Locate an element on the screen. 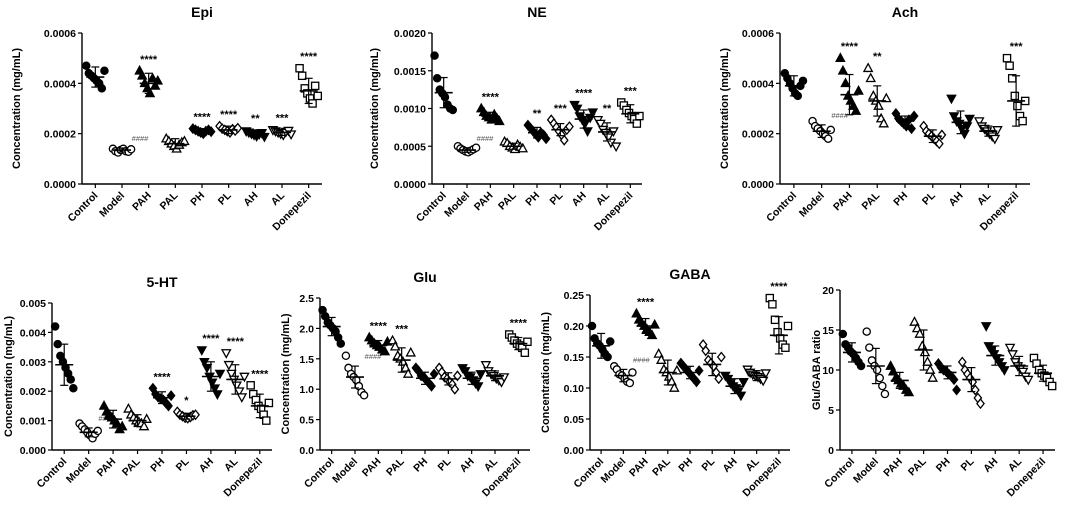 This screenshot has height=508, width=1065. y-tick-label: 0.003 is located at coordinates (33, 363).